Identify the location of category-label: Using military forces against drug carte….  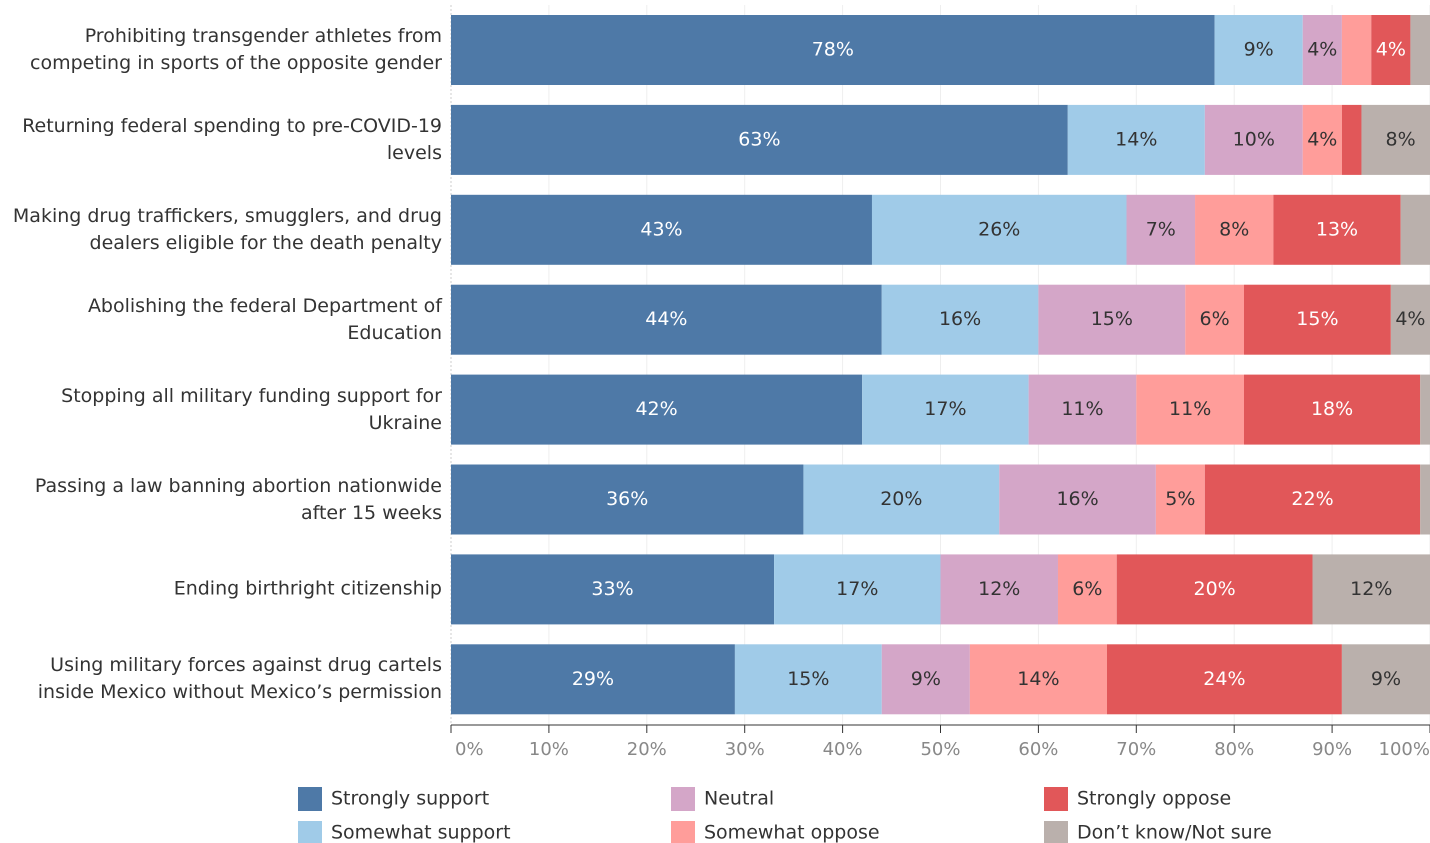
(239, 679).